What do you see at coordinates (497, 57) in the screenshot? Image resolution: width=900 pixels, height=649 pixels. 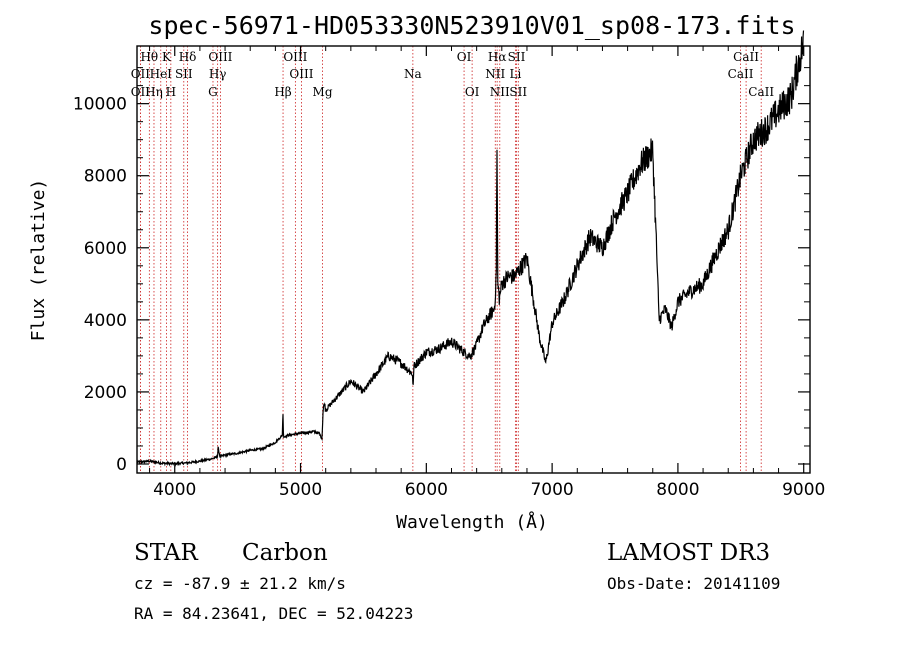 I see `emission-line-label: Hα` at bounding box center [497, 57].